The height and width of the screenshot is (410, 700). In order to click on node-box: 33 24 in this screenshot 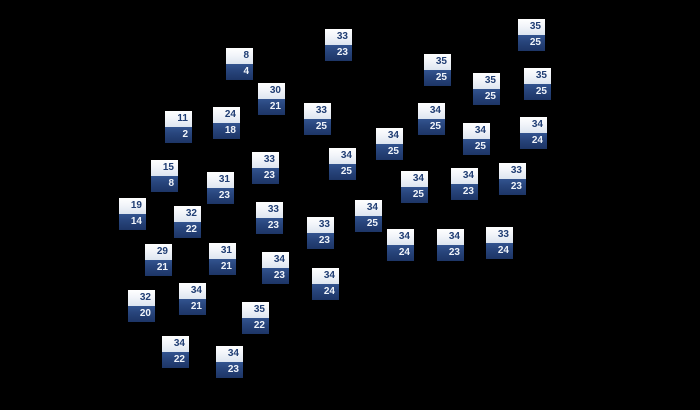, I will do `click(499, 243)`.